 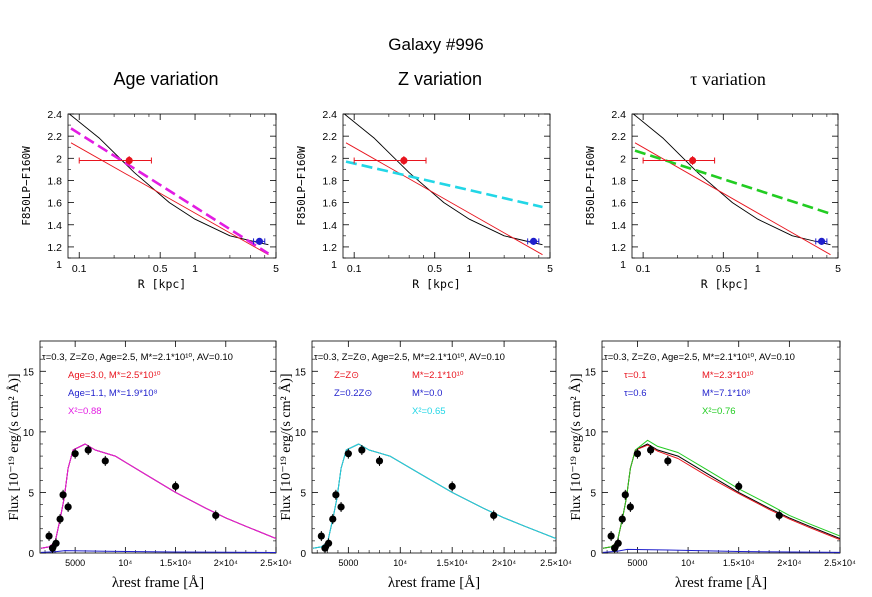 What do you see at coordinates (440, 79) in the screenshot?
I see `panel-title: Z variation` at bounding box center [440, 79].